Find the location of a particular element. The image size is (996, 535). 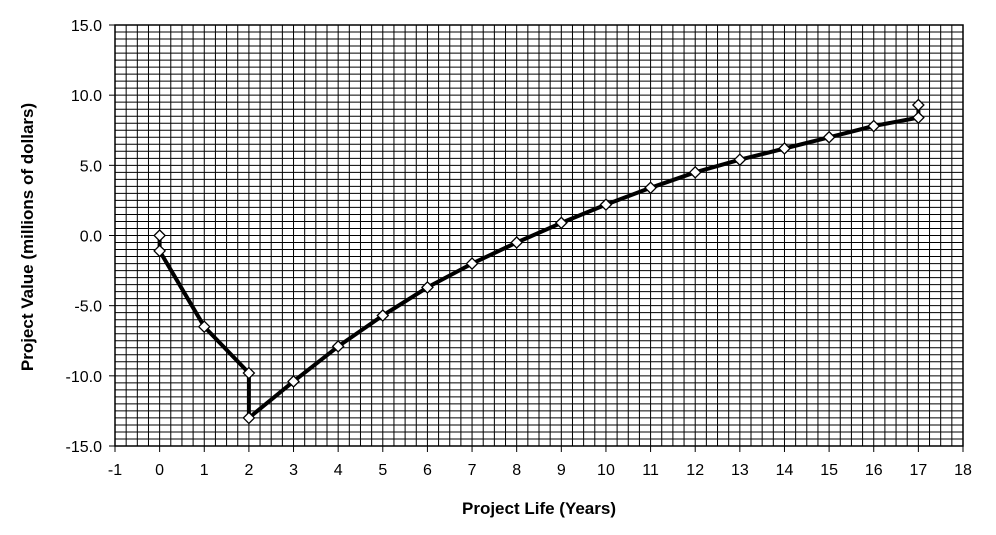

x-tick-label: 11 is located at coordinates (650, 470).